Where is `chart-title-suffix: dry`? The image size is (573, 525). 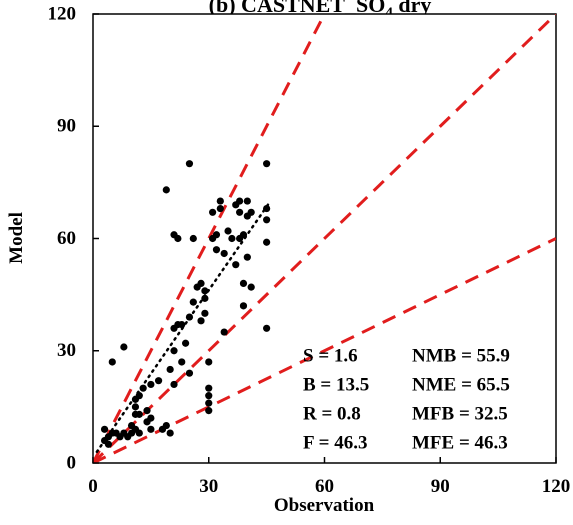 chart-title-suffix: dry is located at coordinates (412, 8).